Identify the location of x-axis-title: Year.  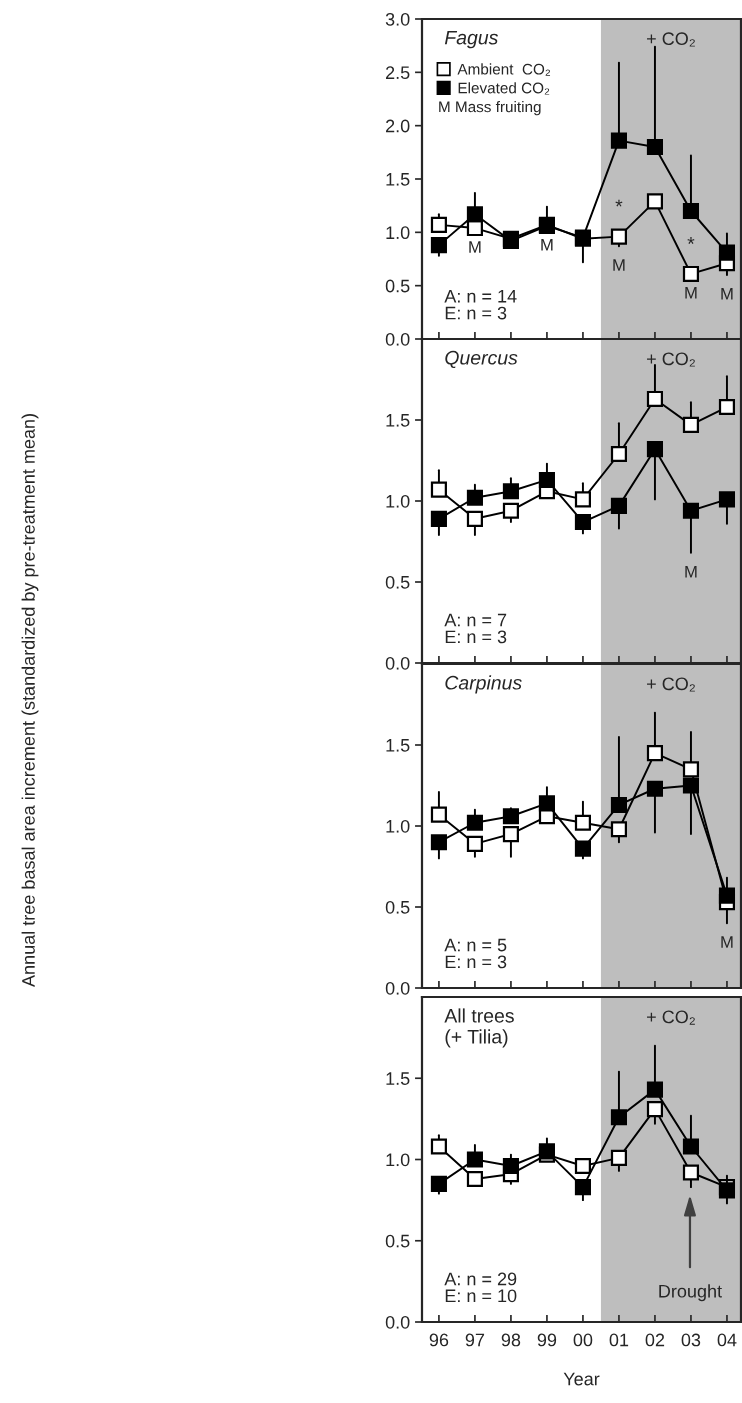
(581, 1379).